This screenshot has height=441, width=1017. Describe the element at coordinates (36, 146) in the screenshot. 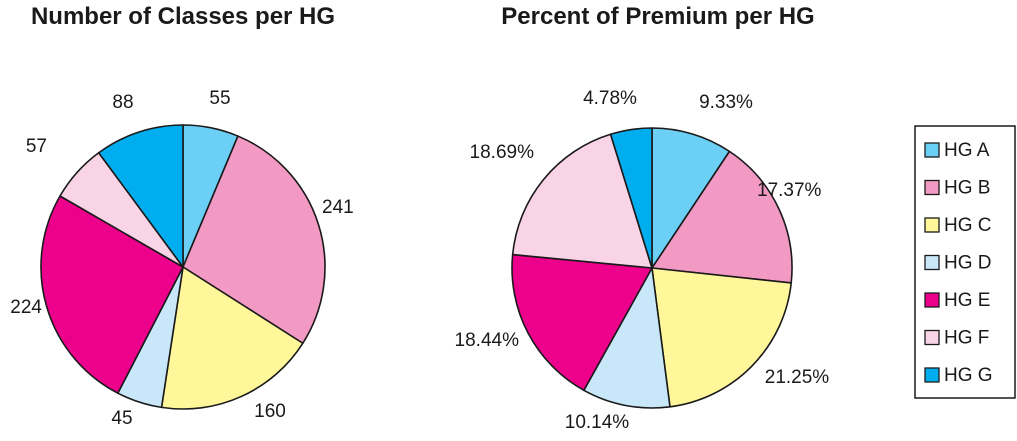

I see `data-label-hg-f: 57` at that location.